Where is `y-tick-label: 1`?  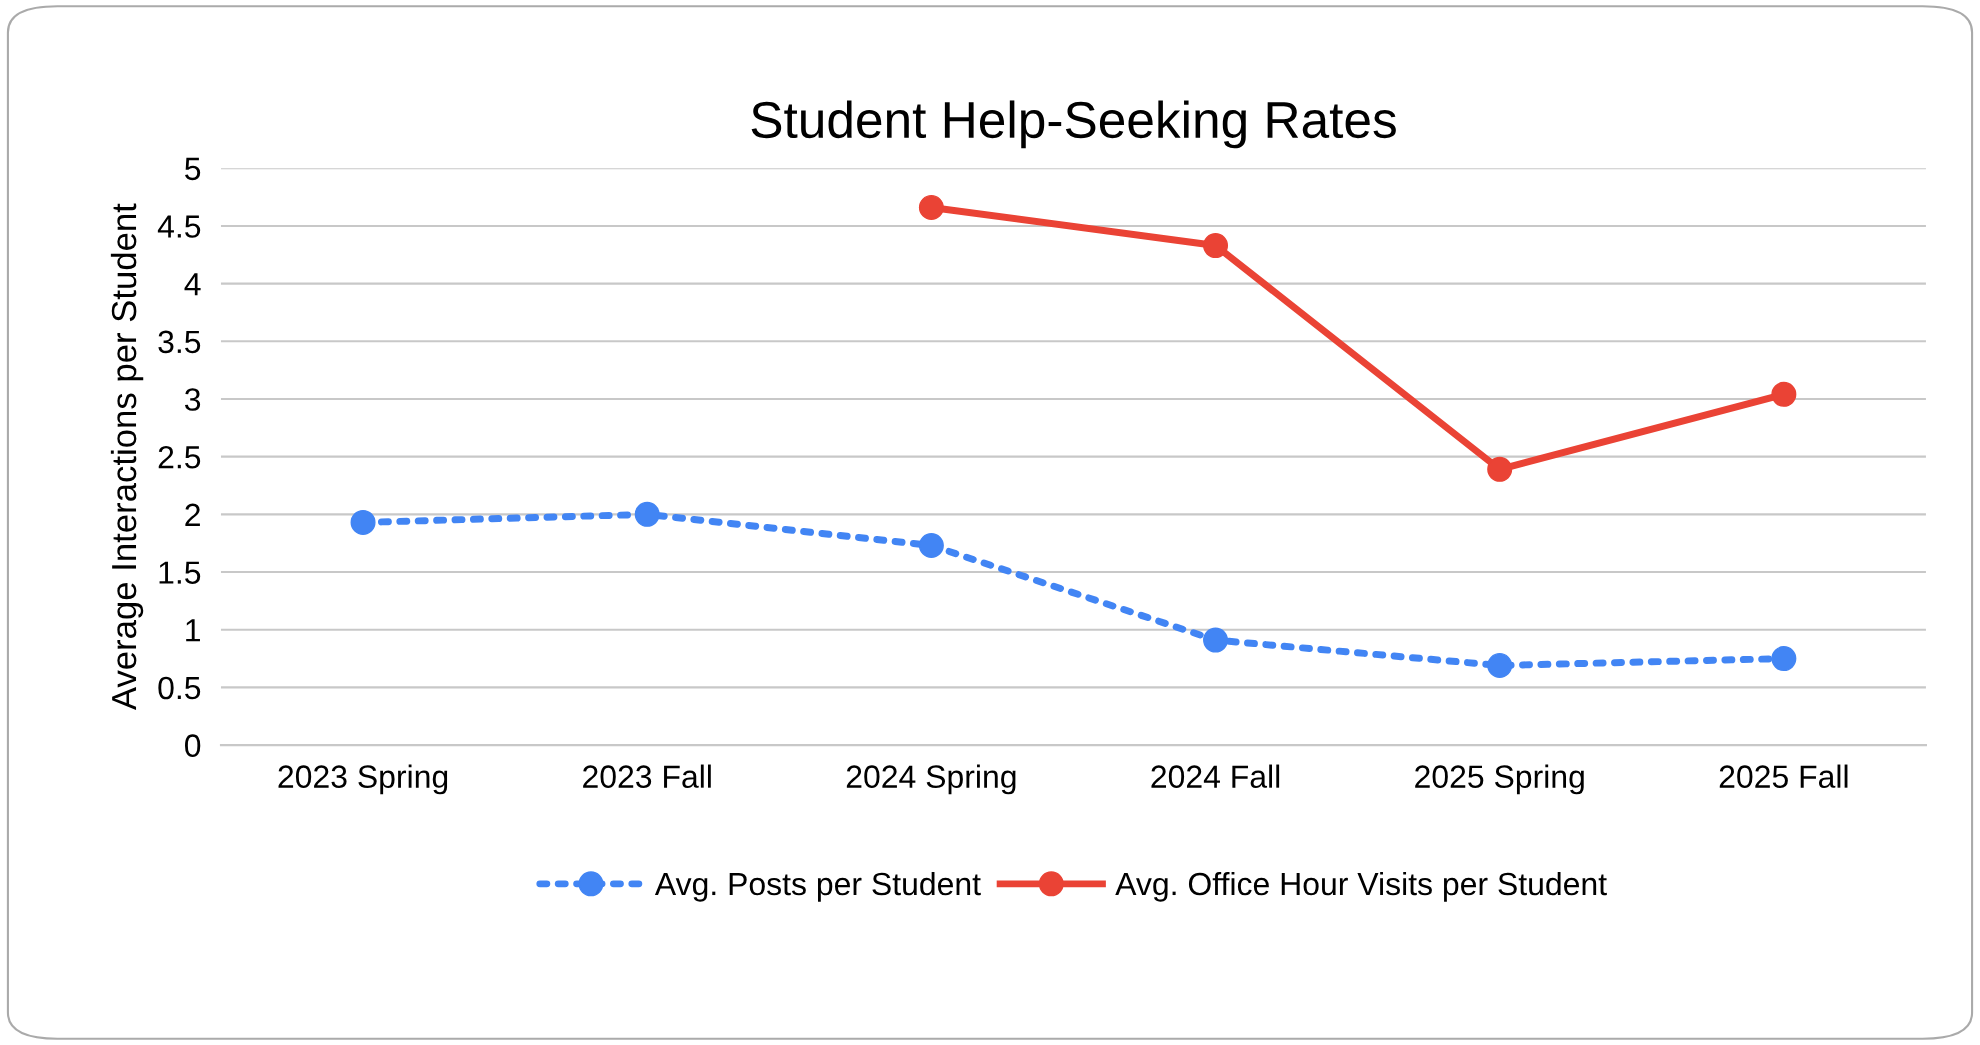
y-tick-label: 1 is located at coordinates (193, 630).